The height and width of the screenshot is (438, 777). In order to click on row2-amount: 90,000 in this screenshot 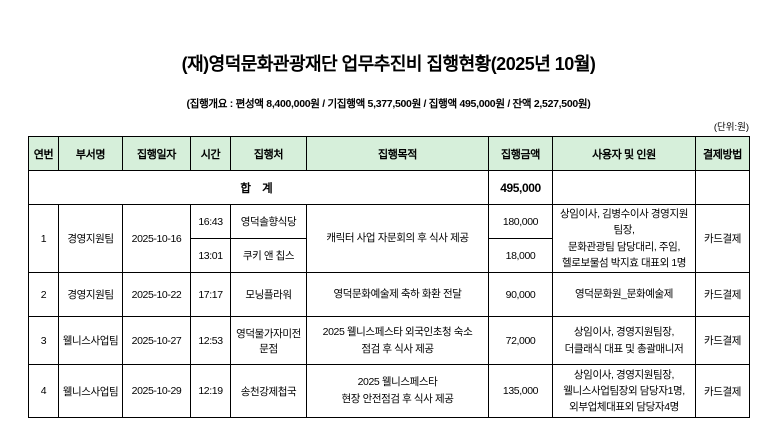, I will do `click(520, 295)`.